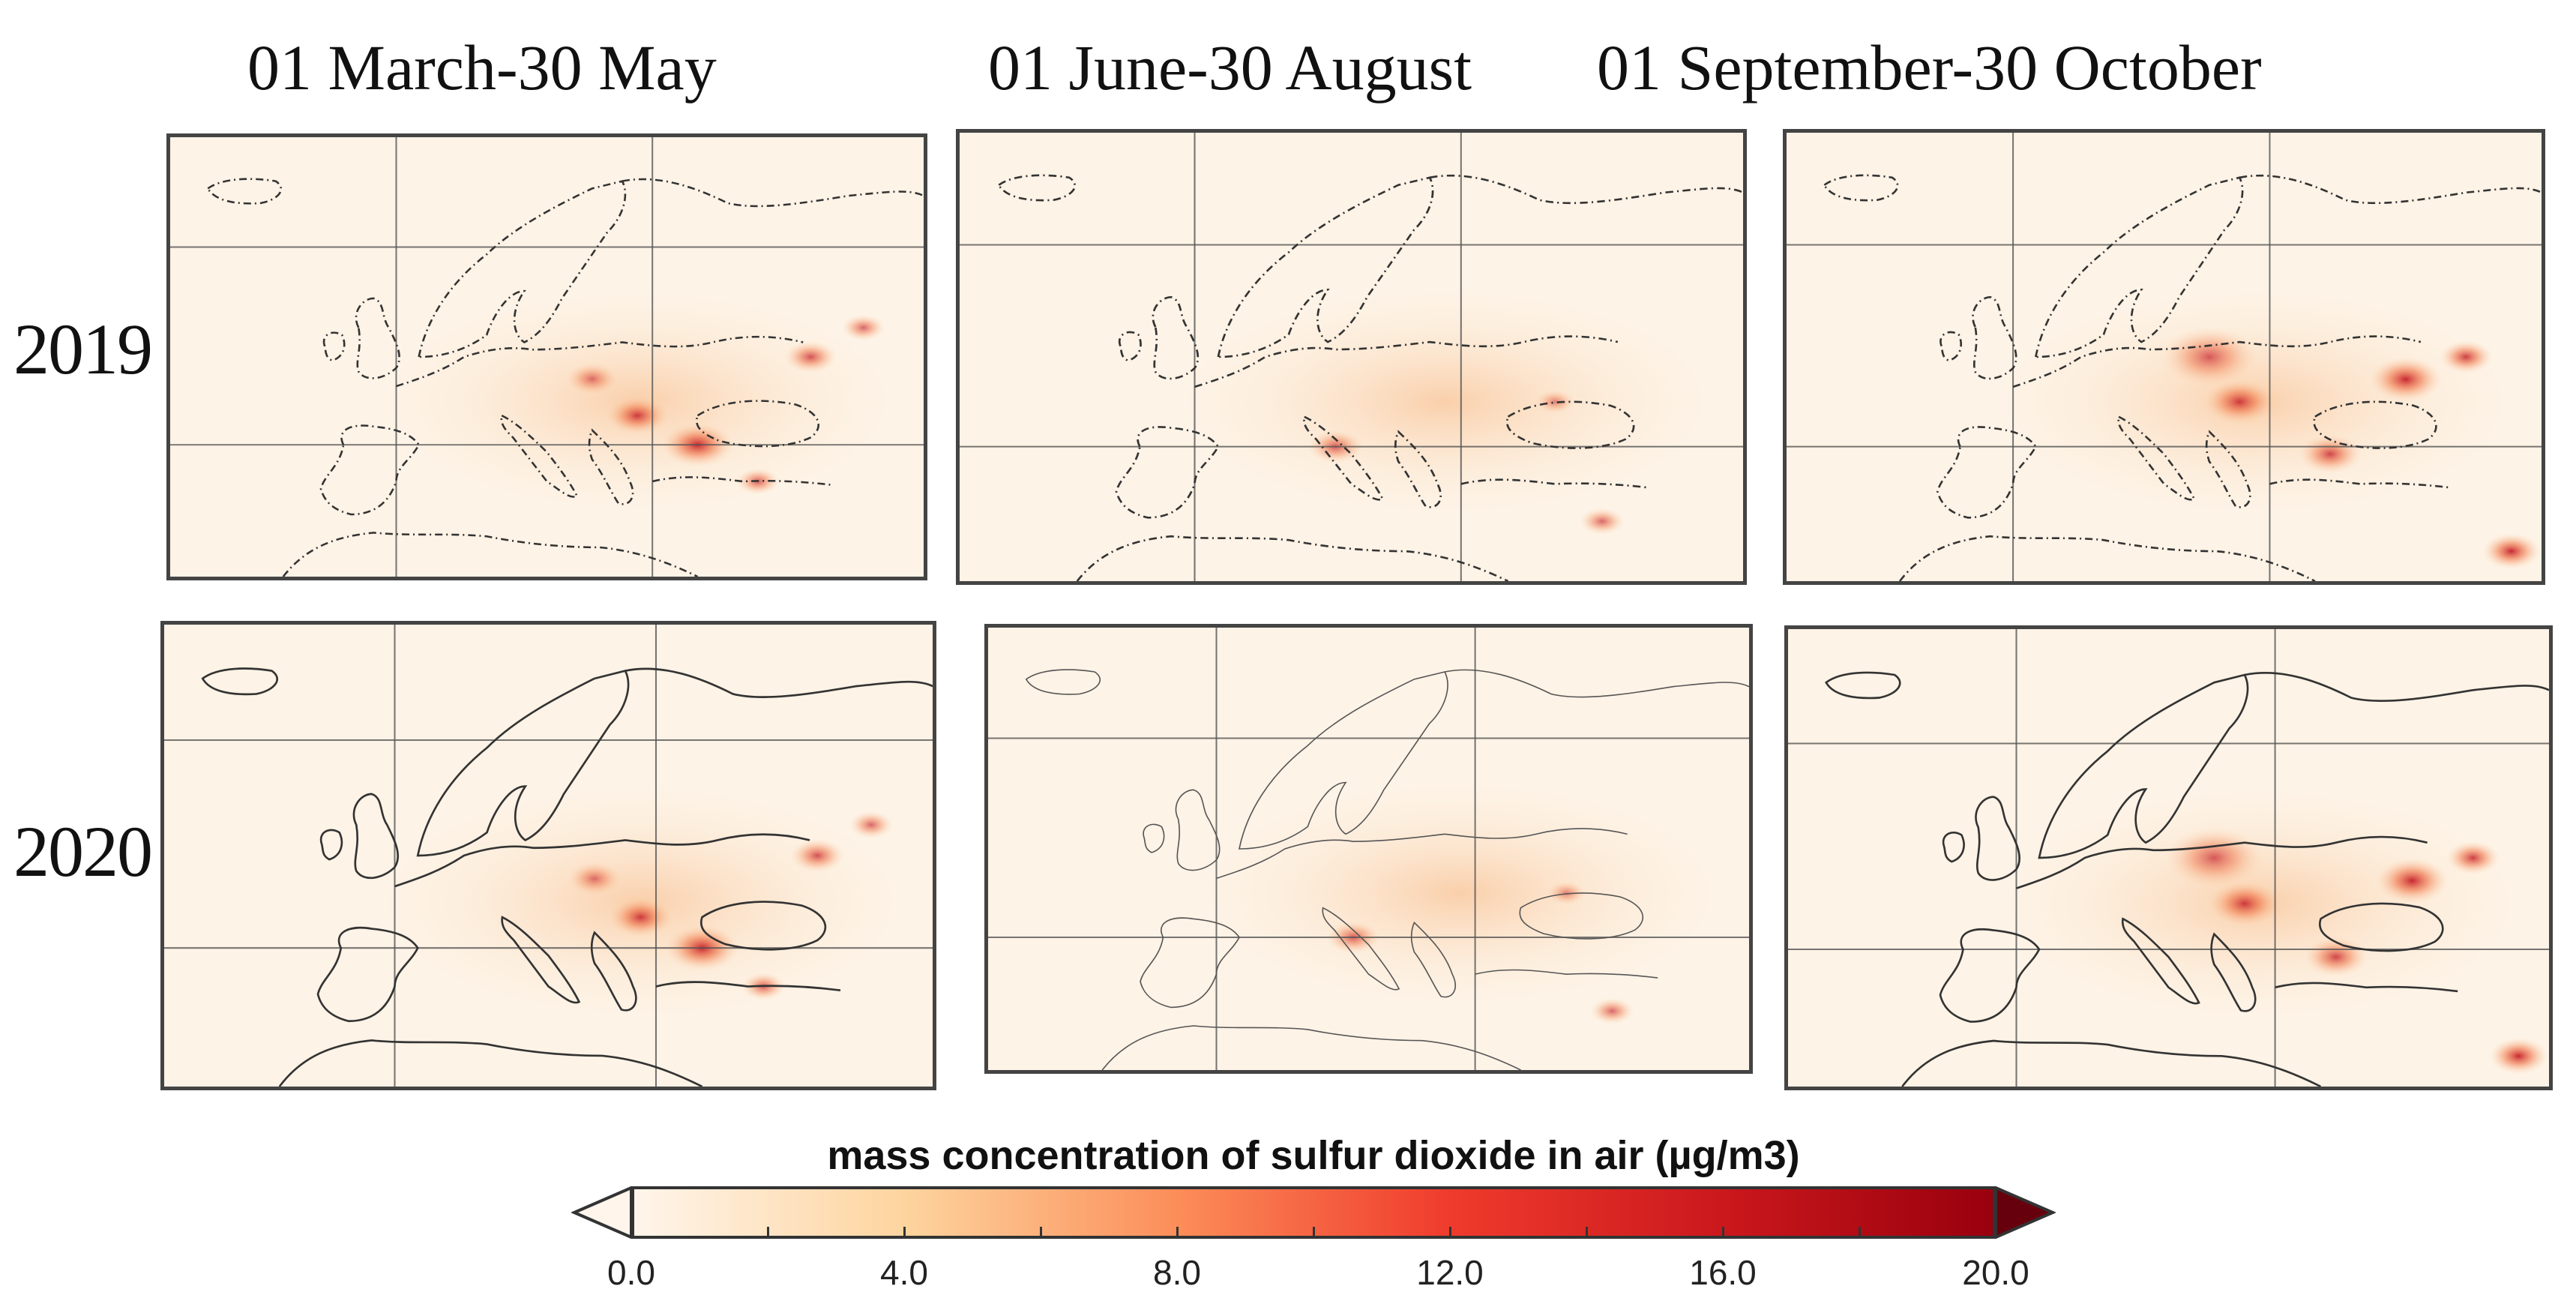 This screenshot has height=1307, width=2576. Describe the element at coordinates (83, 349) in the screenshot. I see `row-title-2019: 2019` at that location.